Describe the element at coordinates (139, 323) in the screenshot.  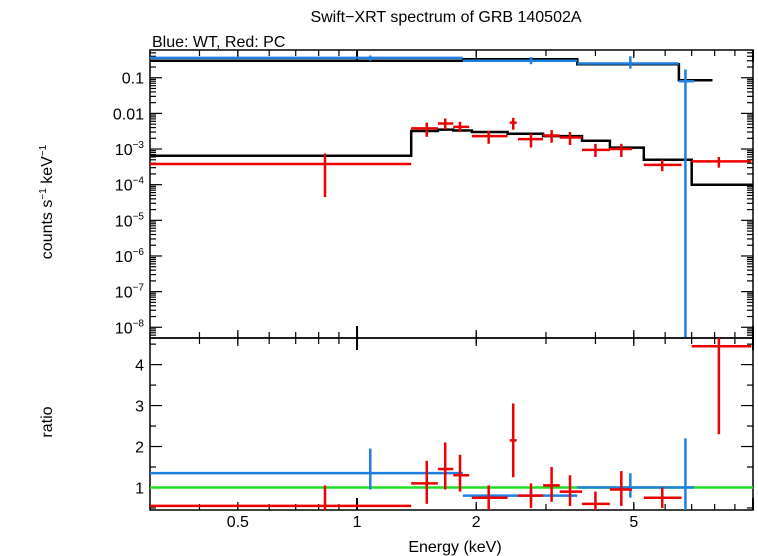
I see `spectrum-y-tick-exp: −8` at that location.